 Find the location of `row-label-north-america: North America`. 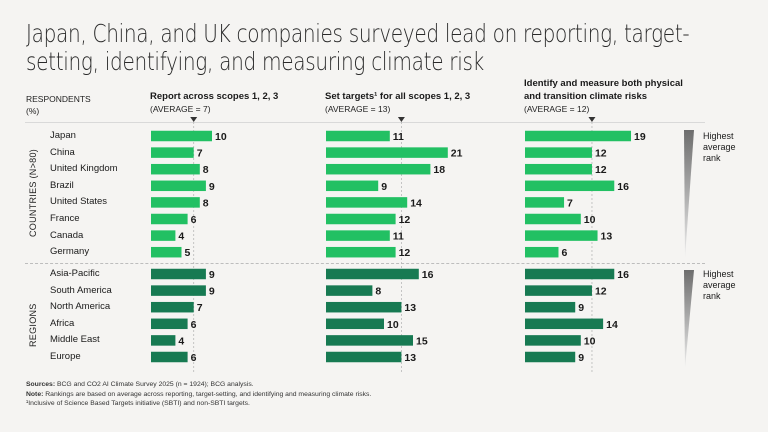

row-label-north-america: North America is located at coordinates (80, 307).